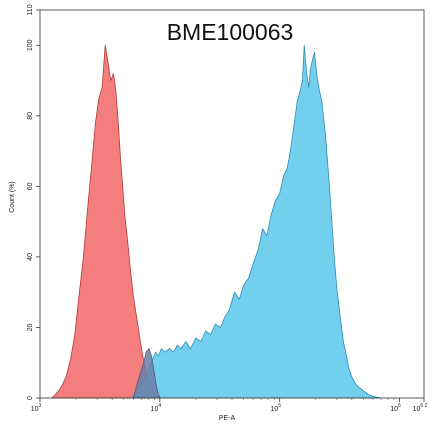 This screenshot has width=430, height=425. What do you see at coordinates (156, 408) in the screenshot?
I see `x-tick-label: 10⁴` at bounding box center [156, 408].